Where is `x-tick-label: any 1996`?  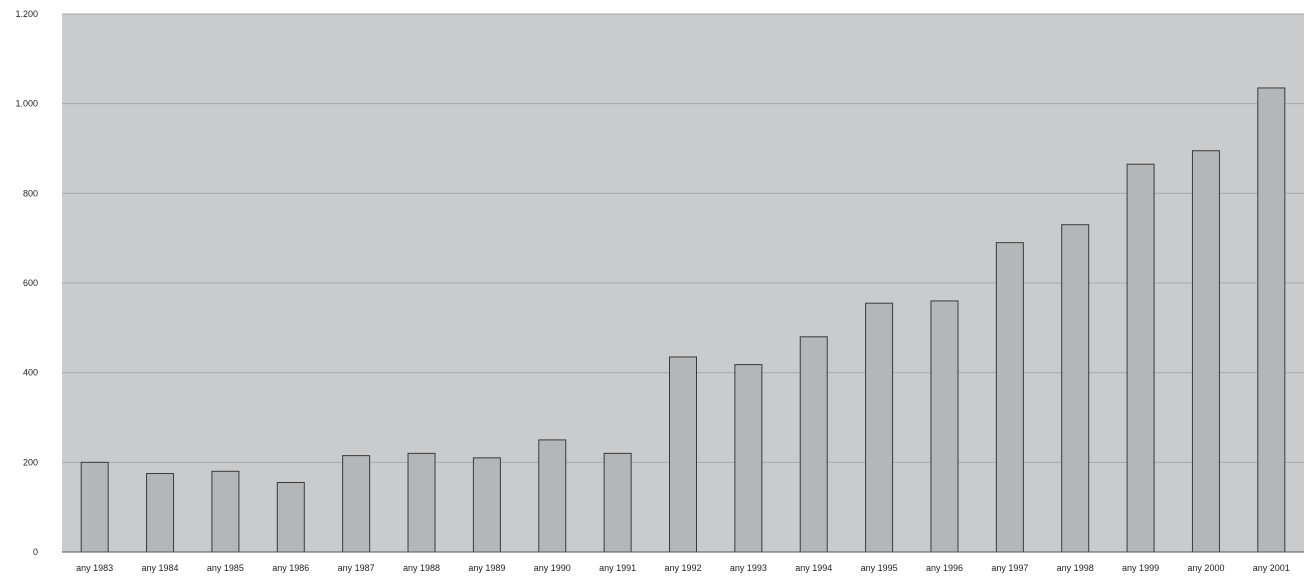
x-tick-label: any 1996 is located at coordinates (944, 568).